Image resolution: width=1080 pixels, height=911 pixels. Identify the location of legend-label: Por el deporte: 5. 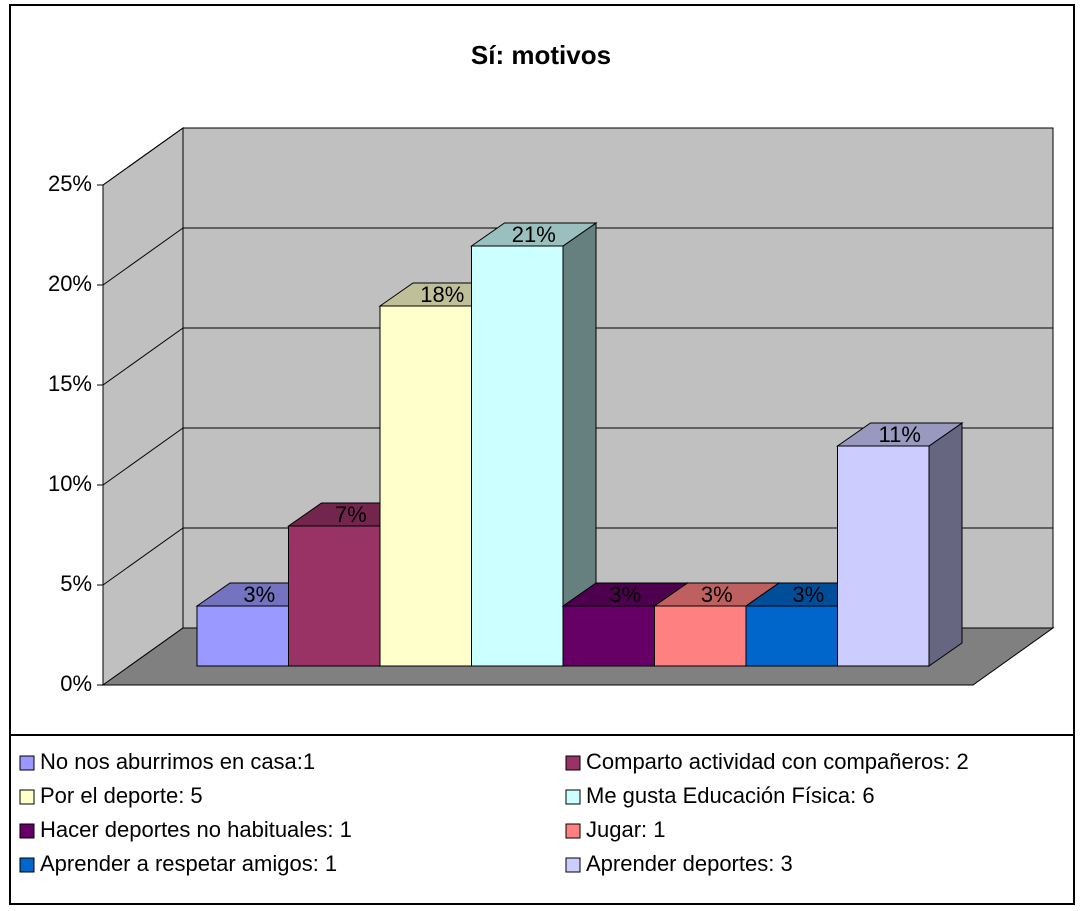
(121, 795).